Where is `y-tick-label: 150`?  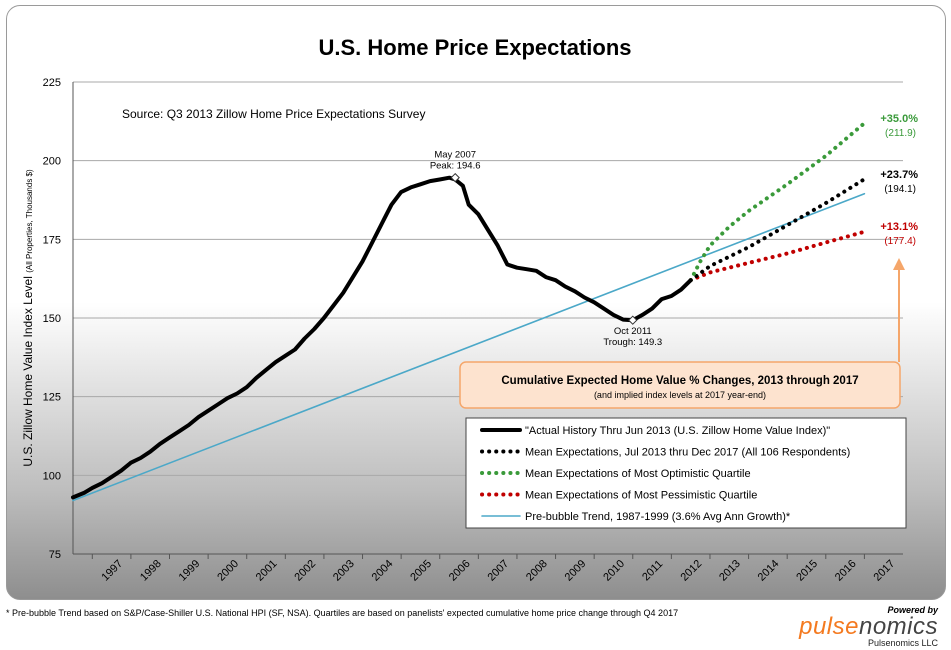
y-tick-label: 150 is located at coordinates (52, 319).